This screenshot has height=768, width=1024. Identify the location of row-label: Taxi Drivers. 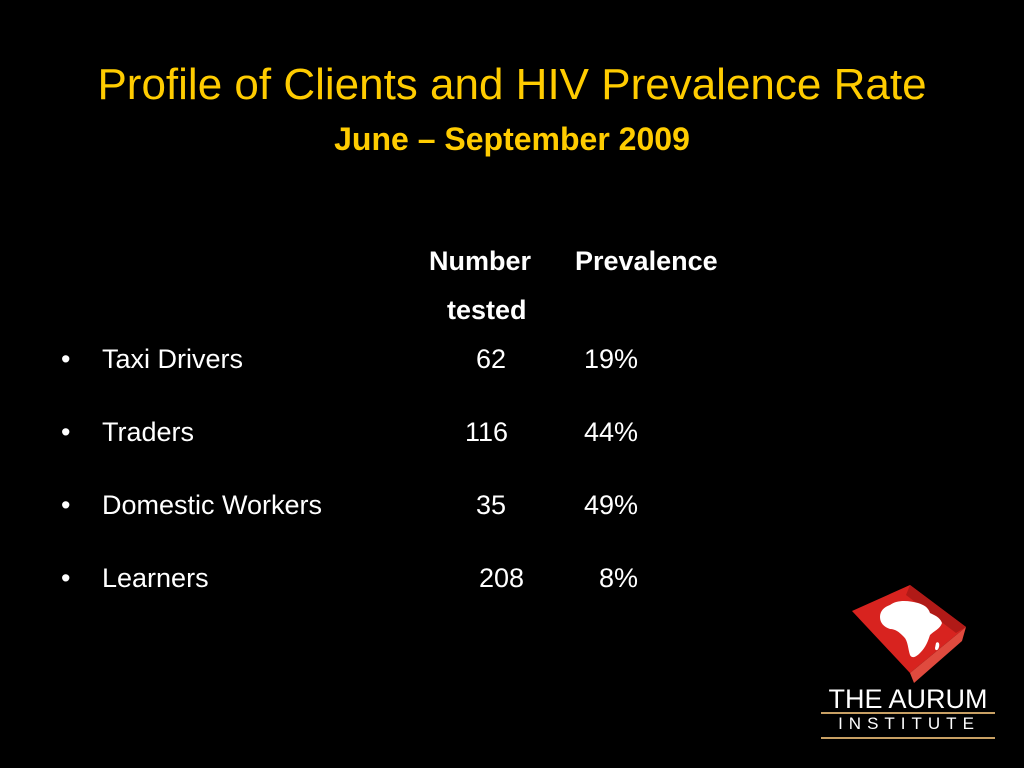
(173, 359).